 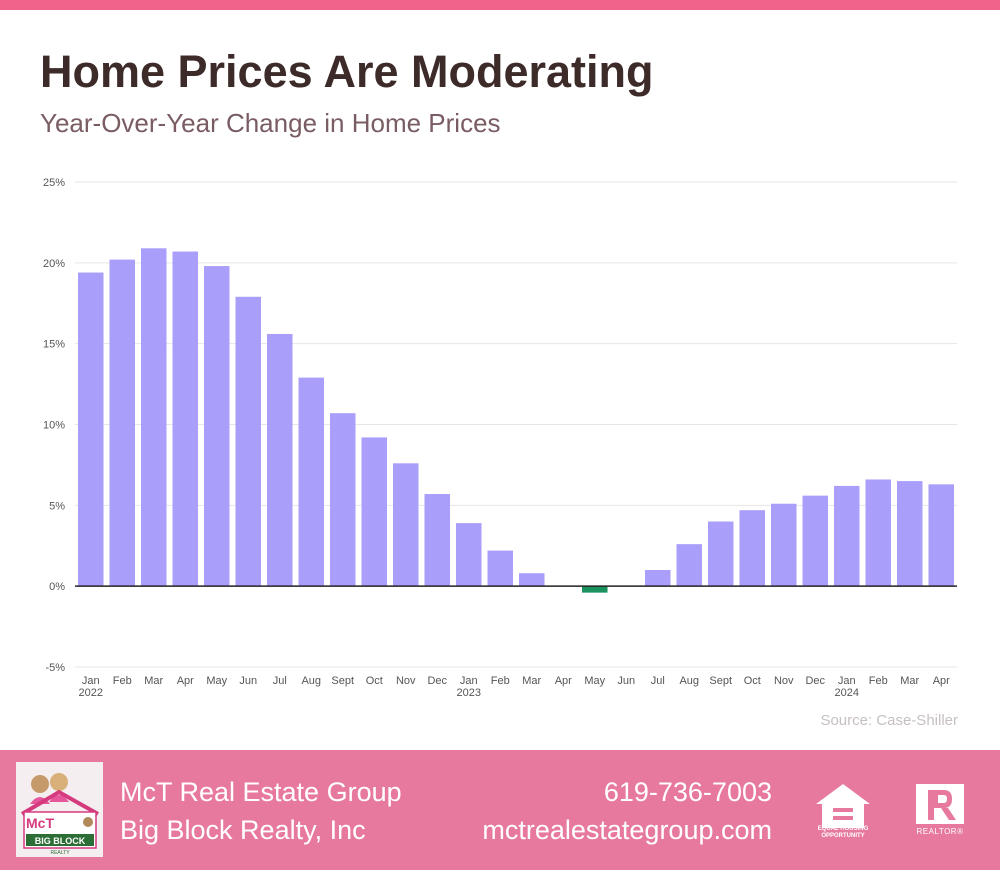 What do you see at coordinates (843, 832) in the screenshot?
I see `equal-housing-label: EQUAL HOUSING OPPORTUNITY` at bounding box center [843, 832].